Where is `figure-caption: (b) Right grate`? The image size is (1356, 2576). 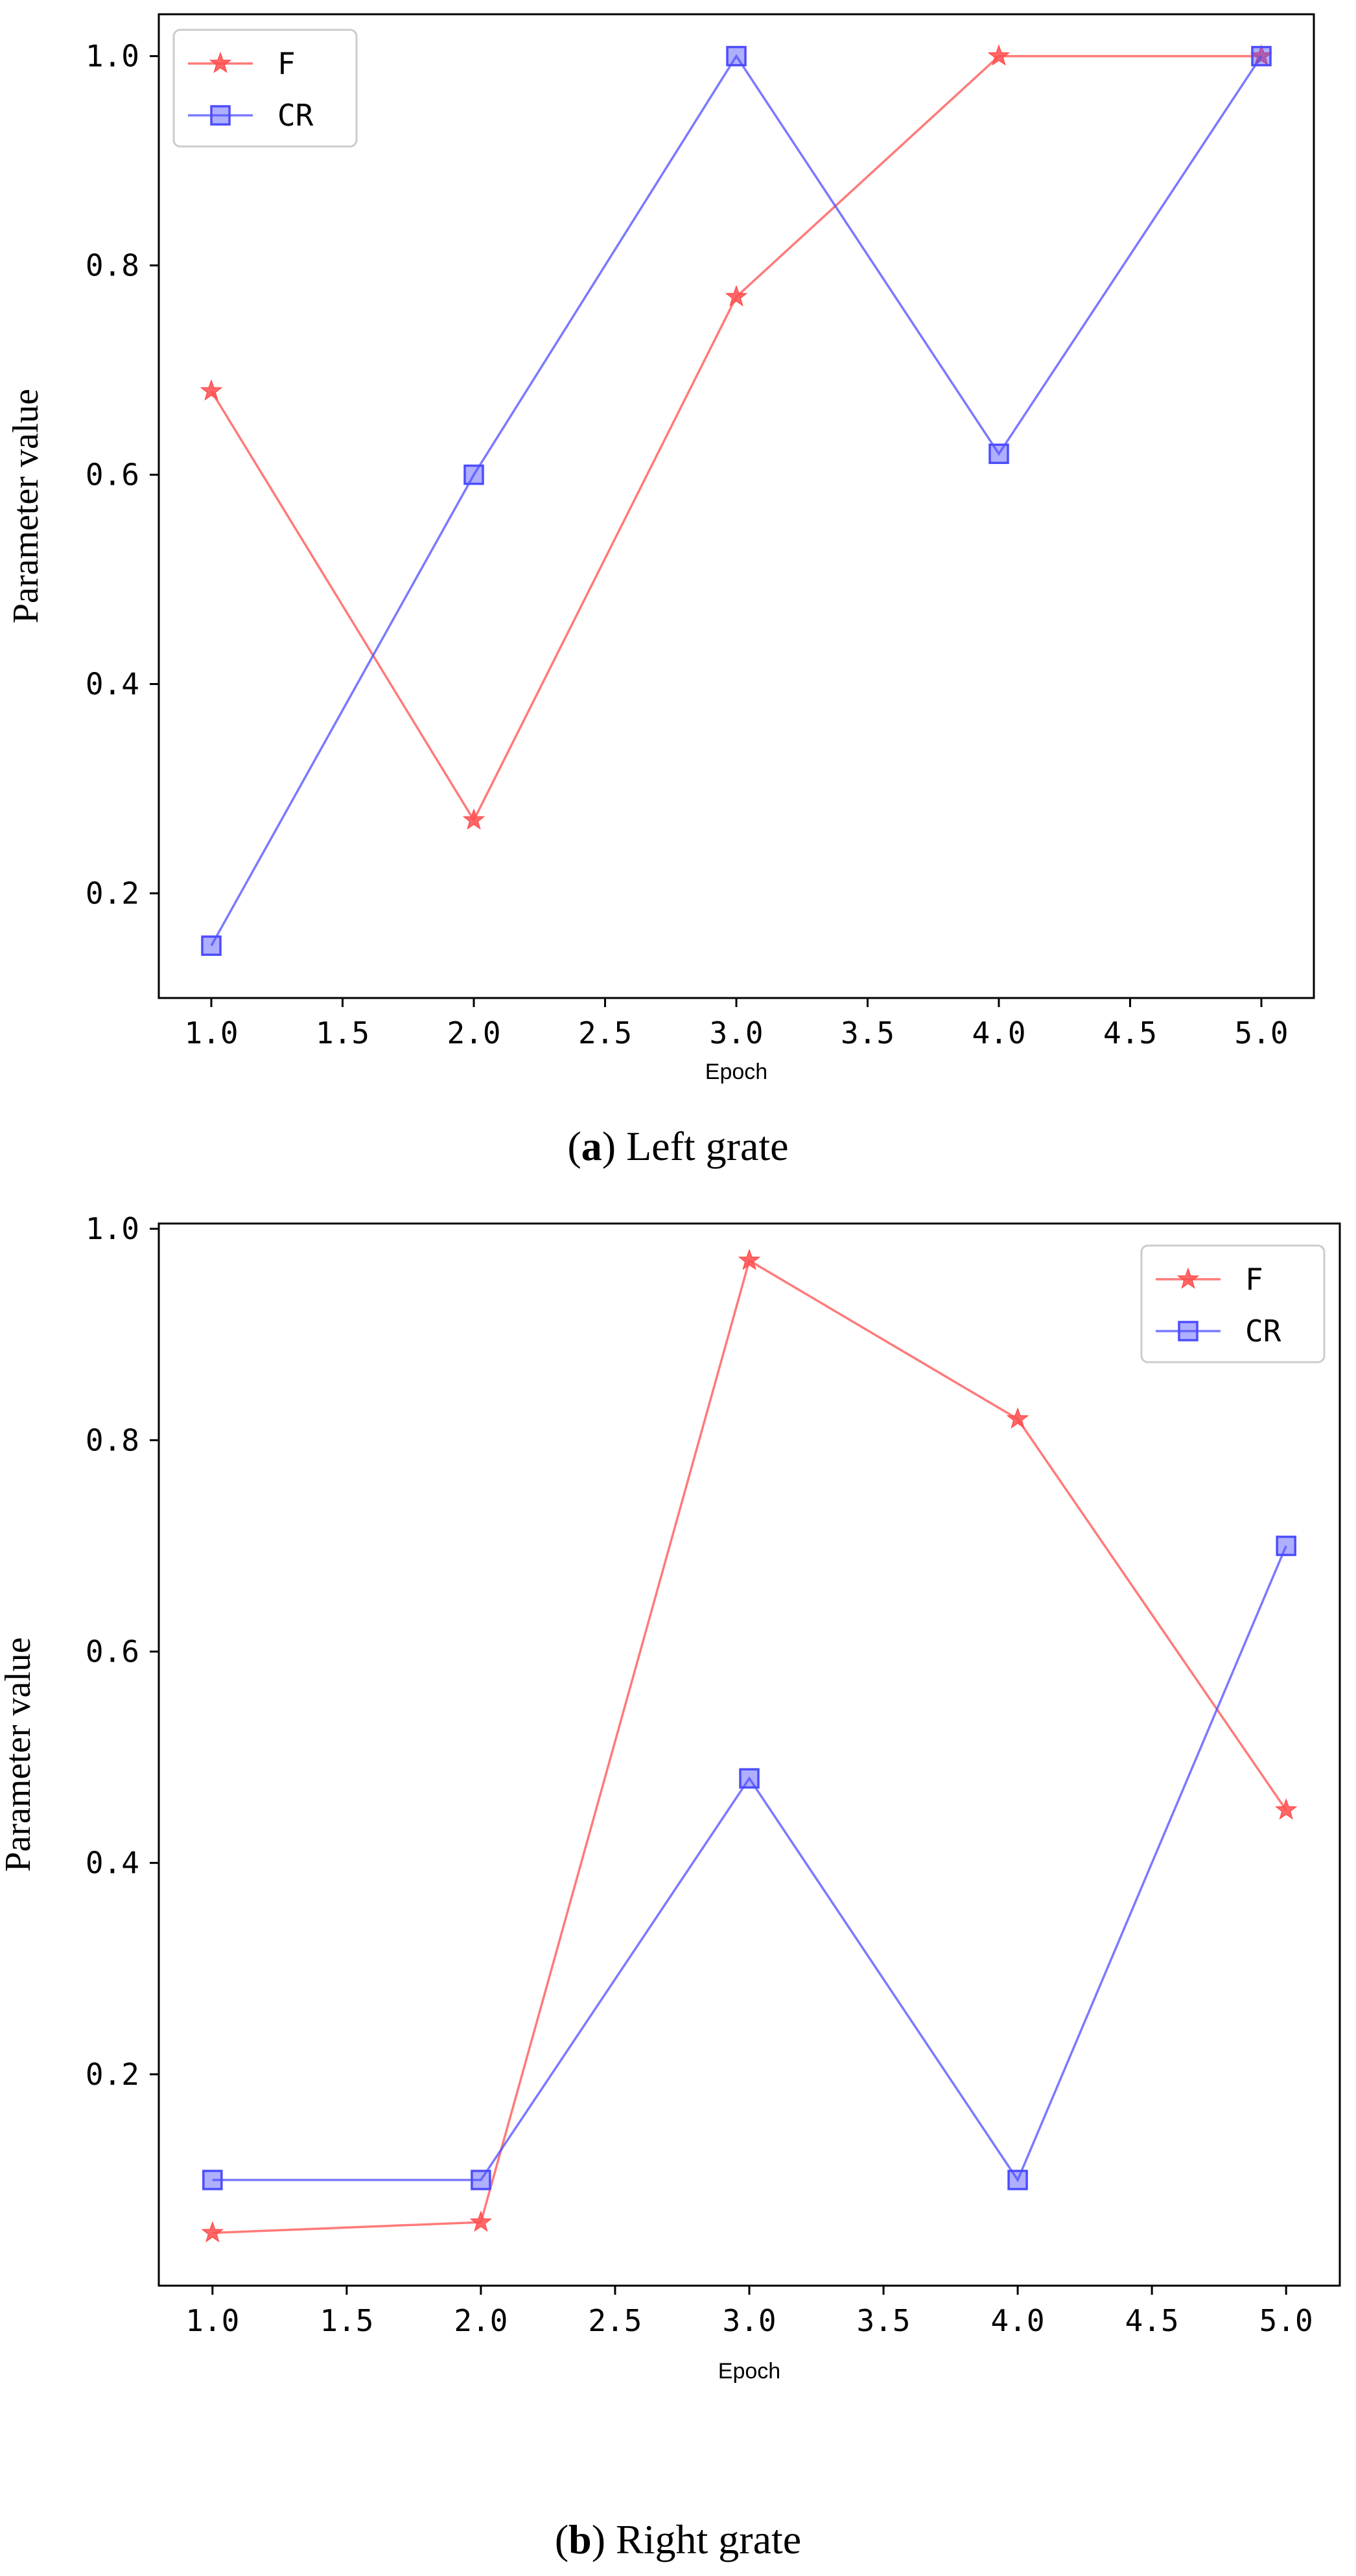 figure-caption: (b) Right grate is located at coordinates (678, 2539).